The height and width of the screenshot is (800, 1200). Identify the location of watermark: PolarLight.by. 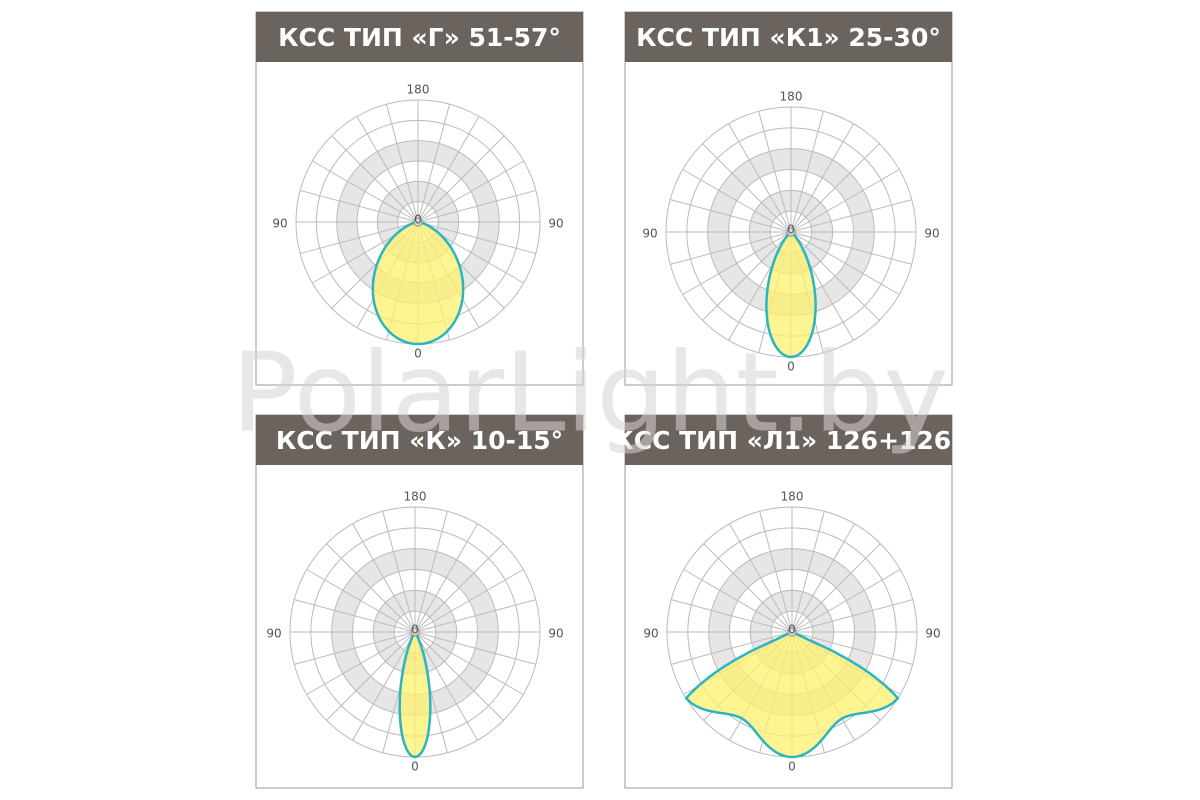
(589, 392).